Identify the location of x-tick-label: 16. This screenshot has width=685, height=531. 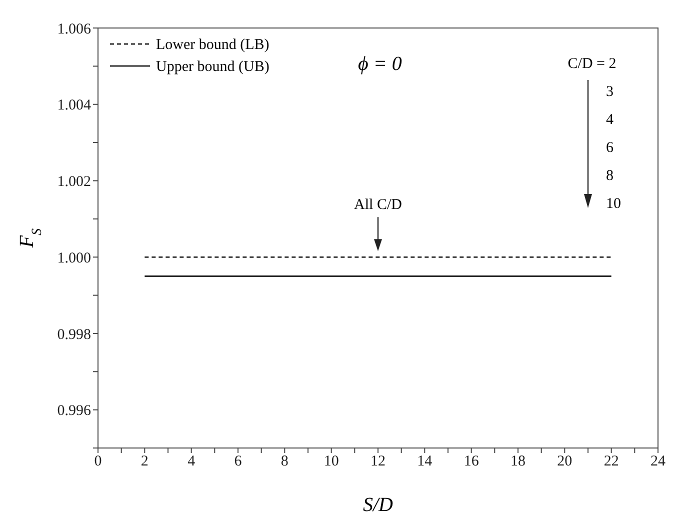
(472, 462).